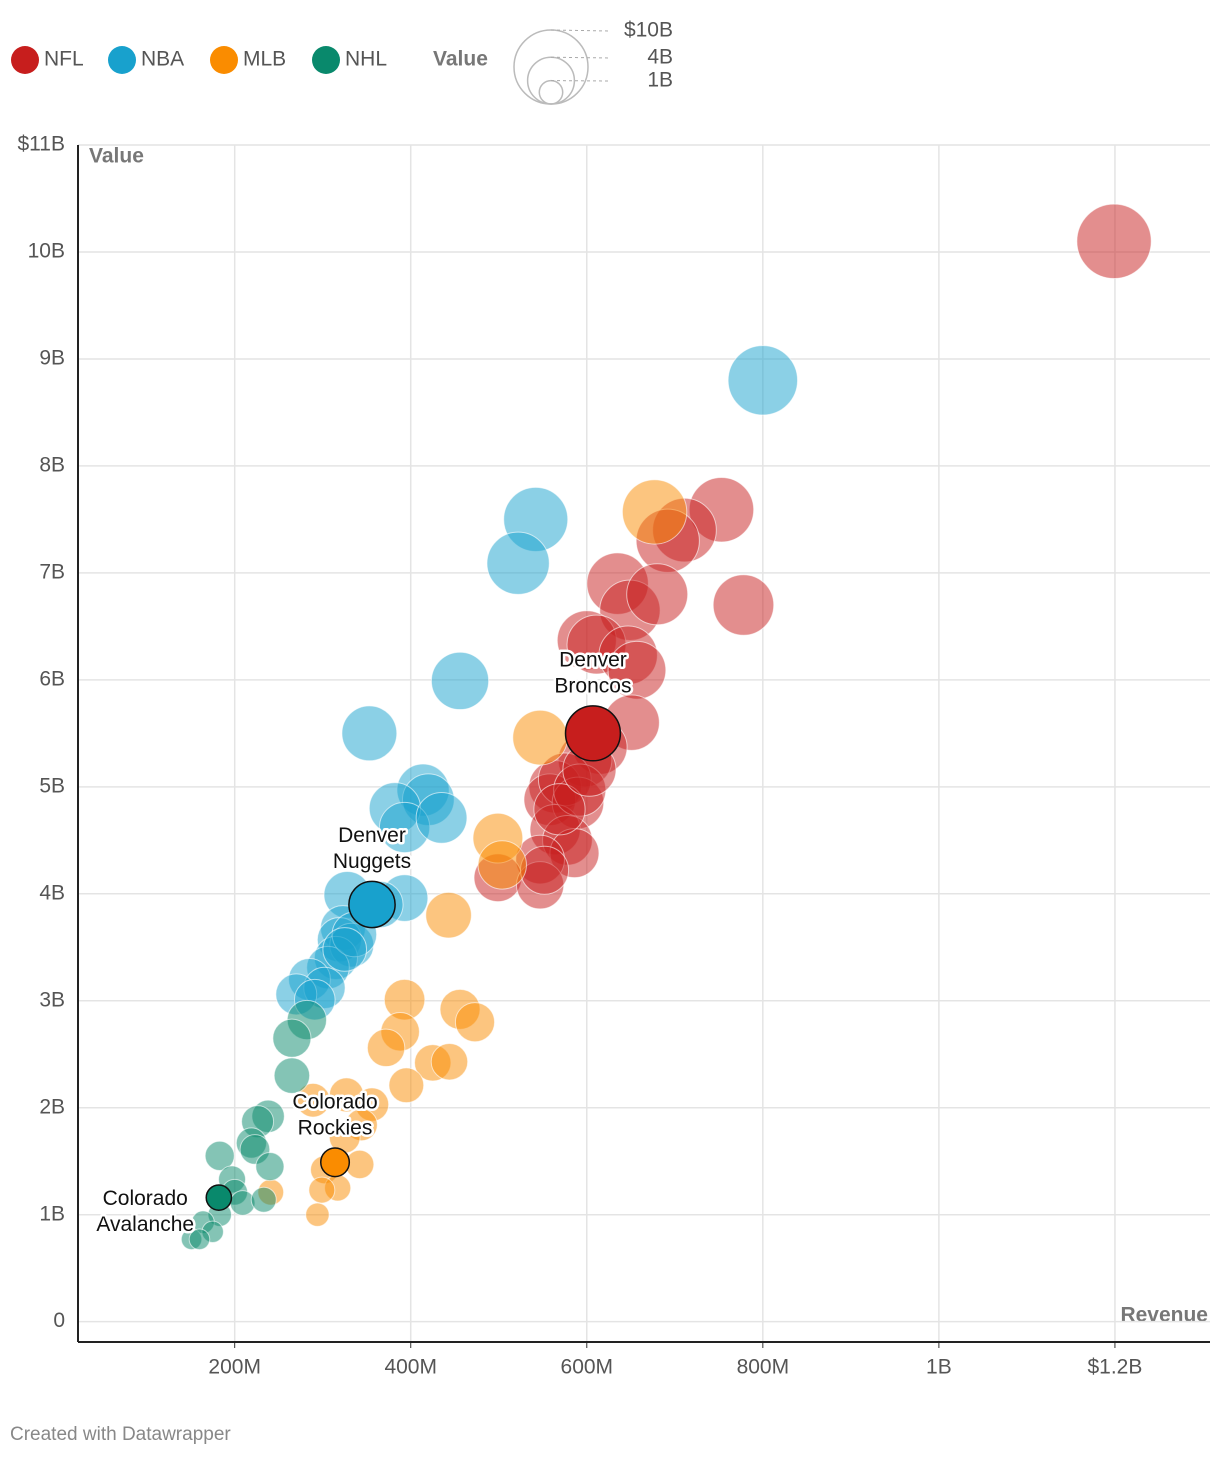 Image resolution: width=1220 pixels, height=1458 pixels. I want to click on y-tick-label: 6B, so click(52, 678).